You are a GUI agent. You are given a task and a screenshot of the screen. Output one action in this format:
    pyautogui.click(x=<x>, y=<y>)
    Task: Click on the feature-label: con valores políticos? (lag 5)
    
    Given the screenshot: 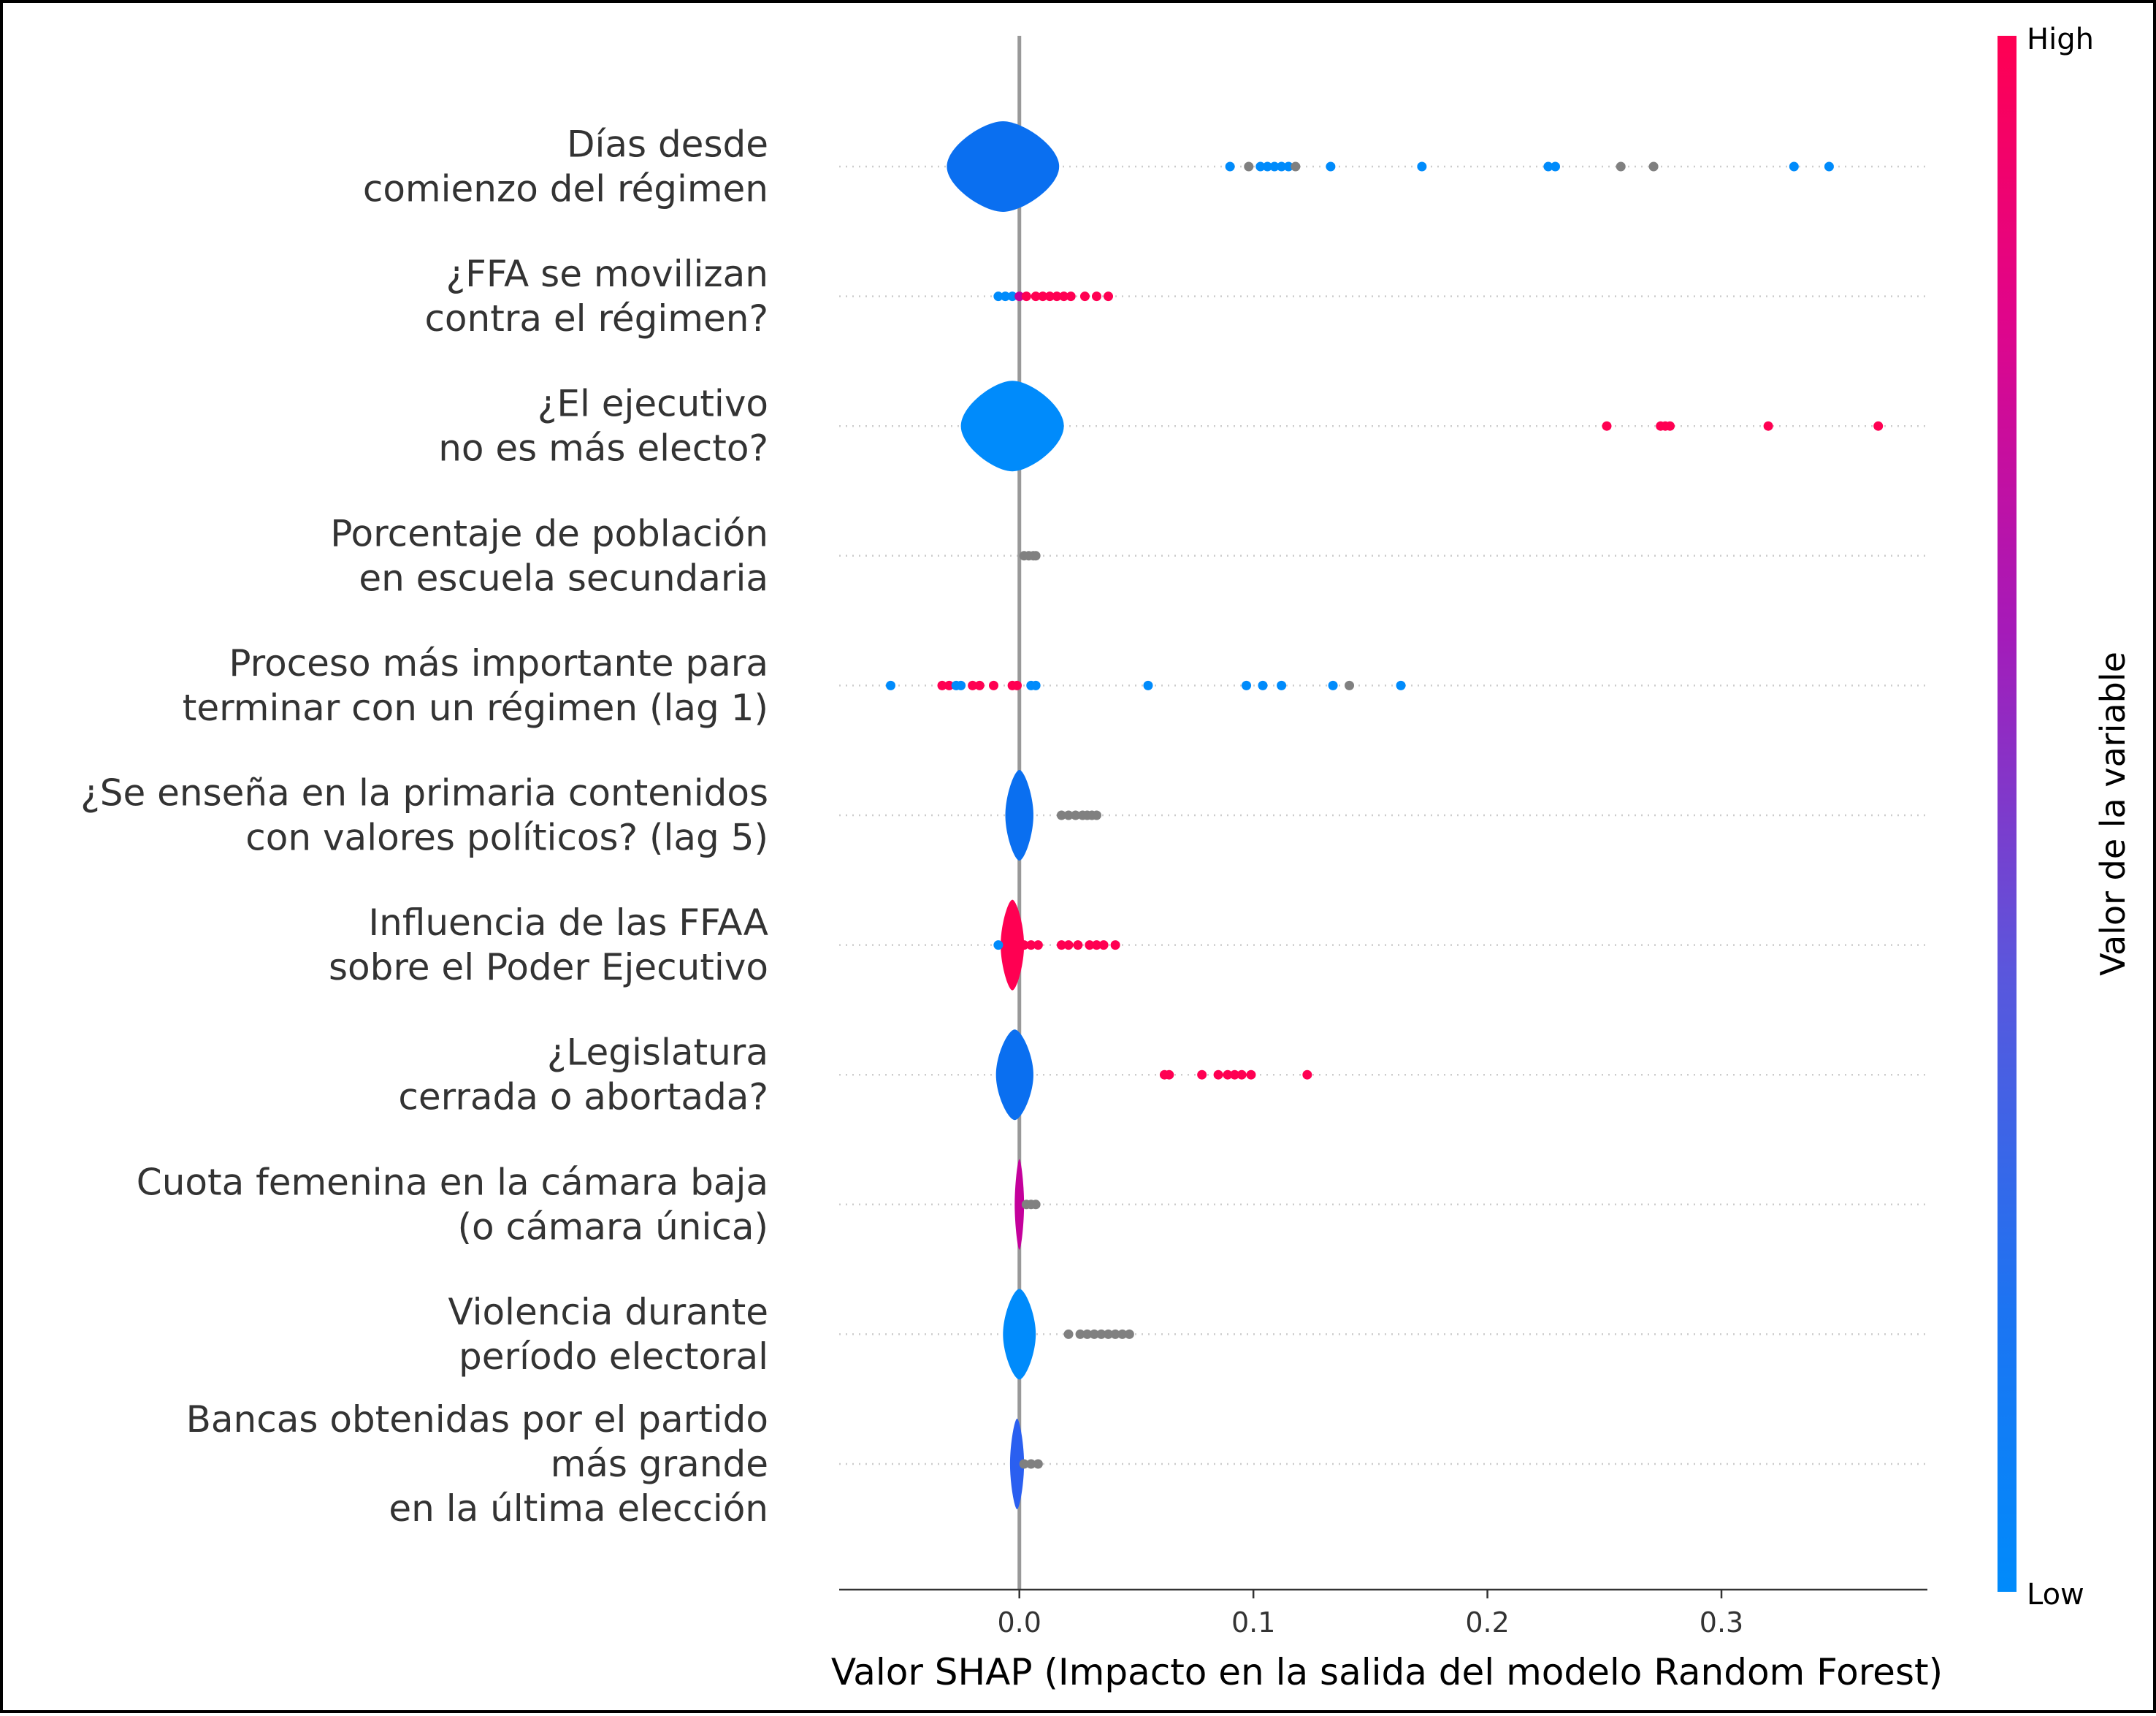 What is the action you would take?
    pyautogui.click(x=507, y=838)
    